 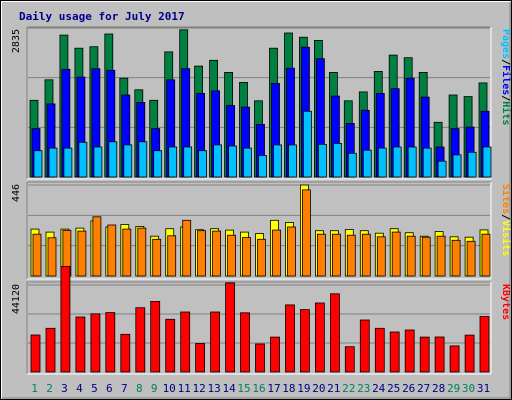 What do you see at coordinates (505, 80) in the screenshot?
I see `legend-entry-files: Files` at bounding box center [505, 80].